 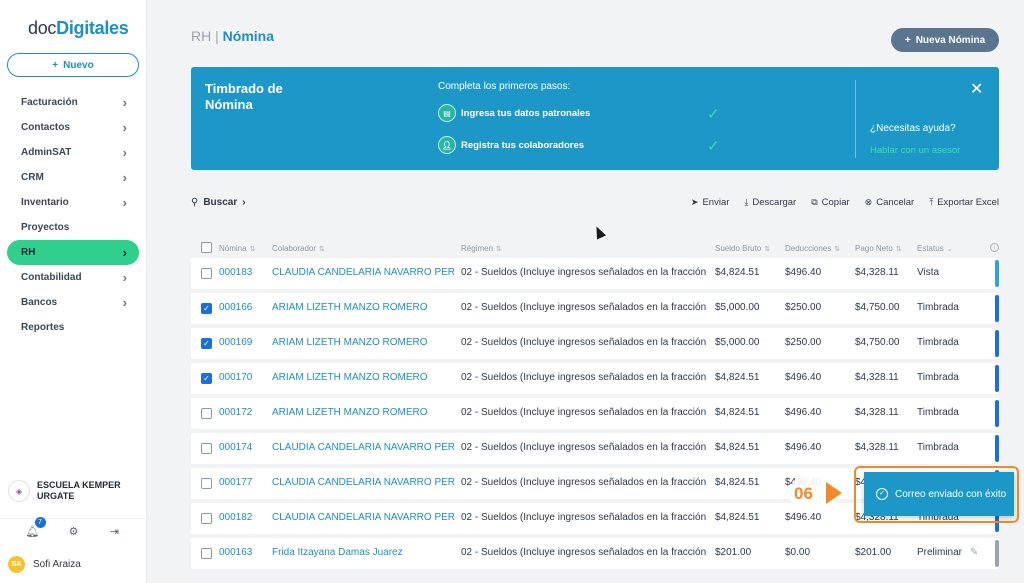 I want to click on talk-to-advisor-link: Hablar con un asesor, so click(x=915, y=150).